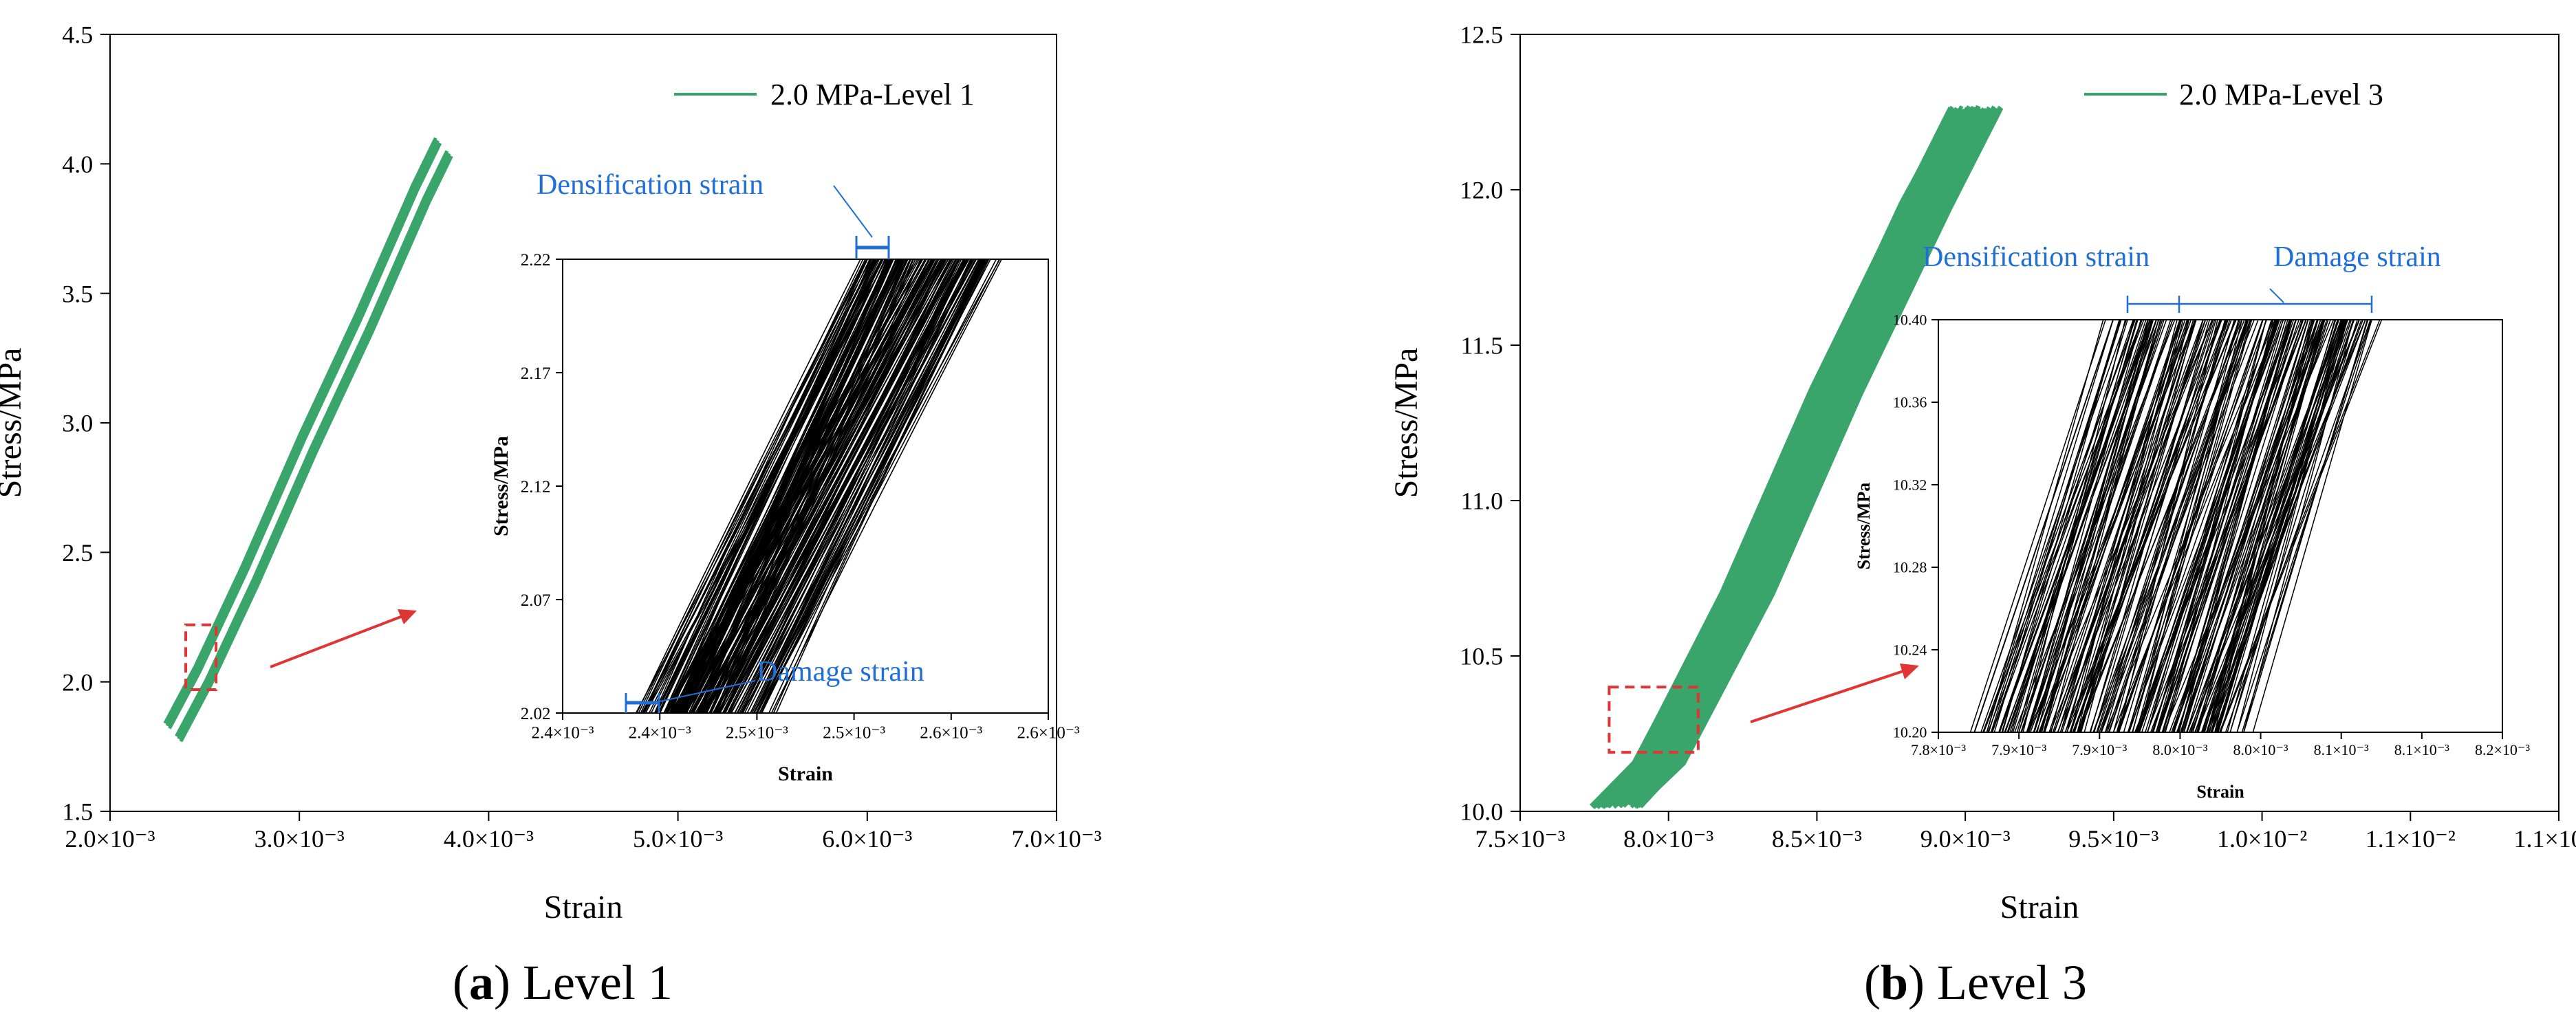 The width and height of the screenshot is (2576, 1030). I want to click on b-inset-ytick-label-2: 10.28, so click(1910, 567).